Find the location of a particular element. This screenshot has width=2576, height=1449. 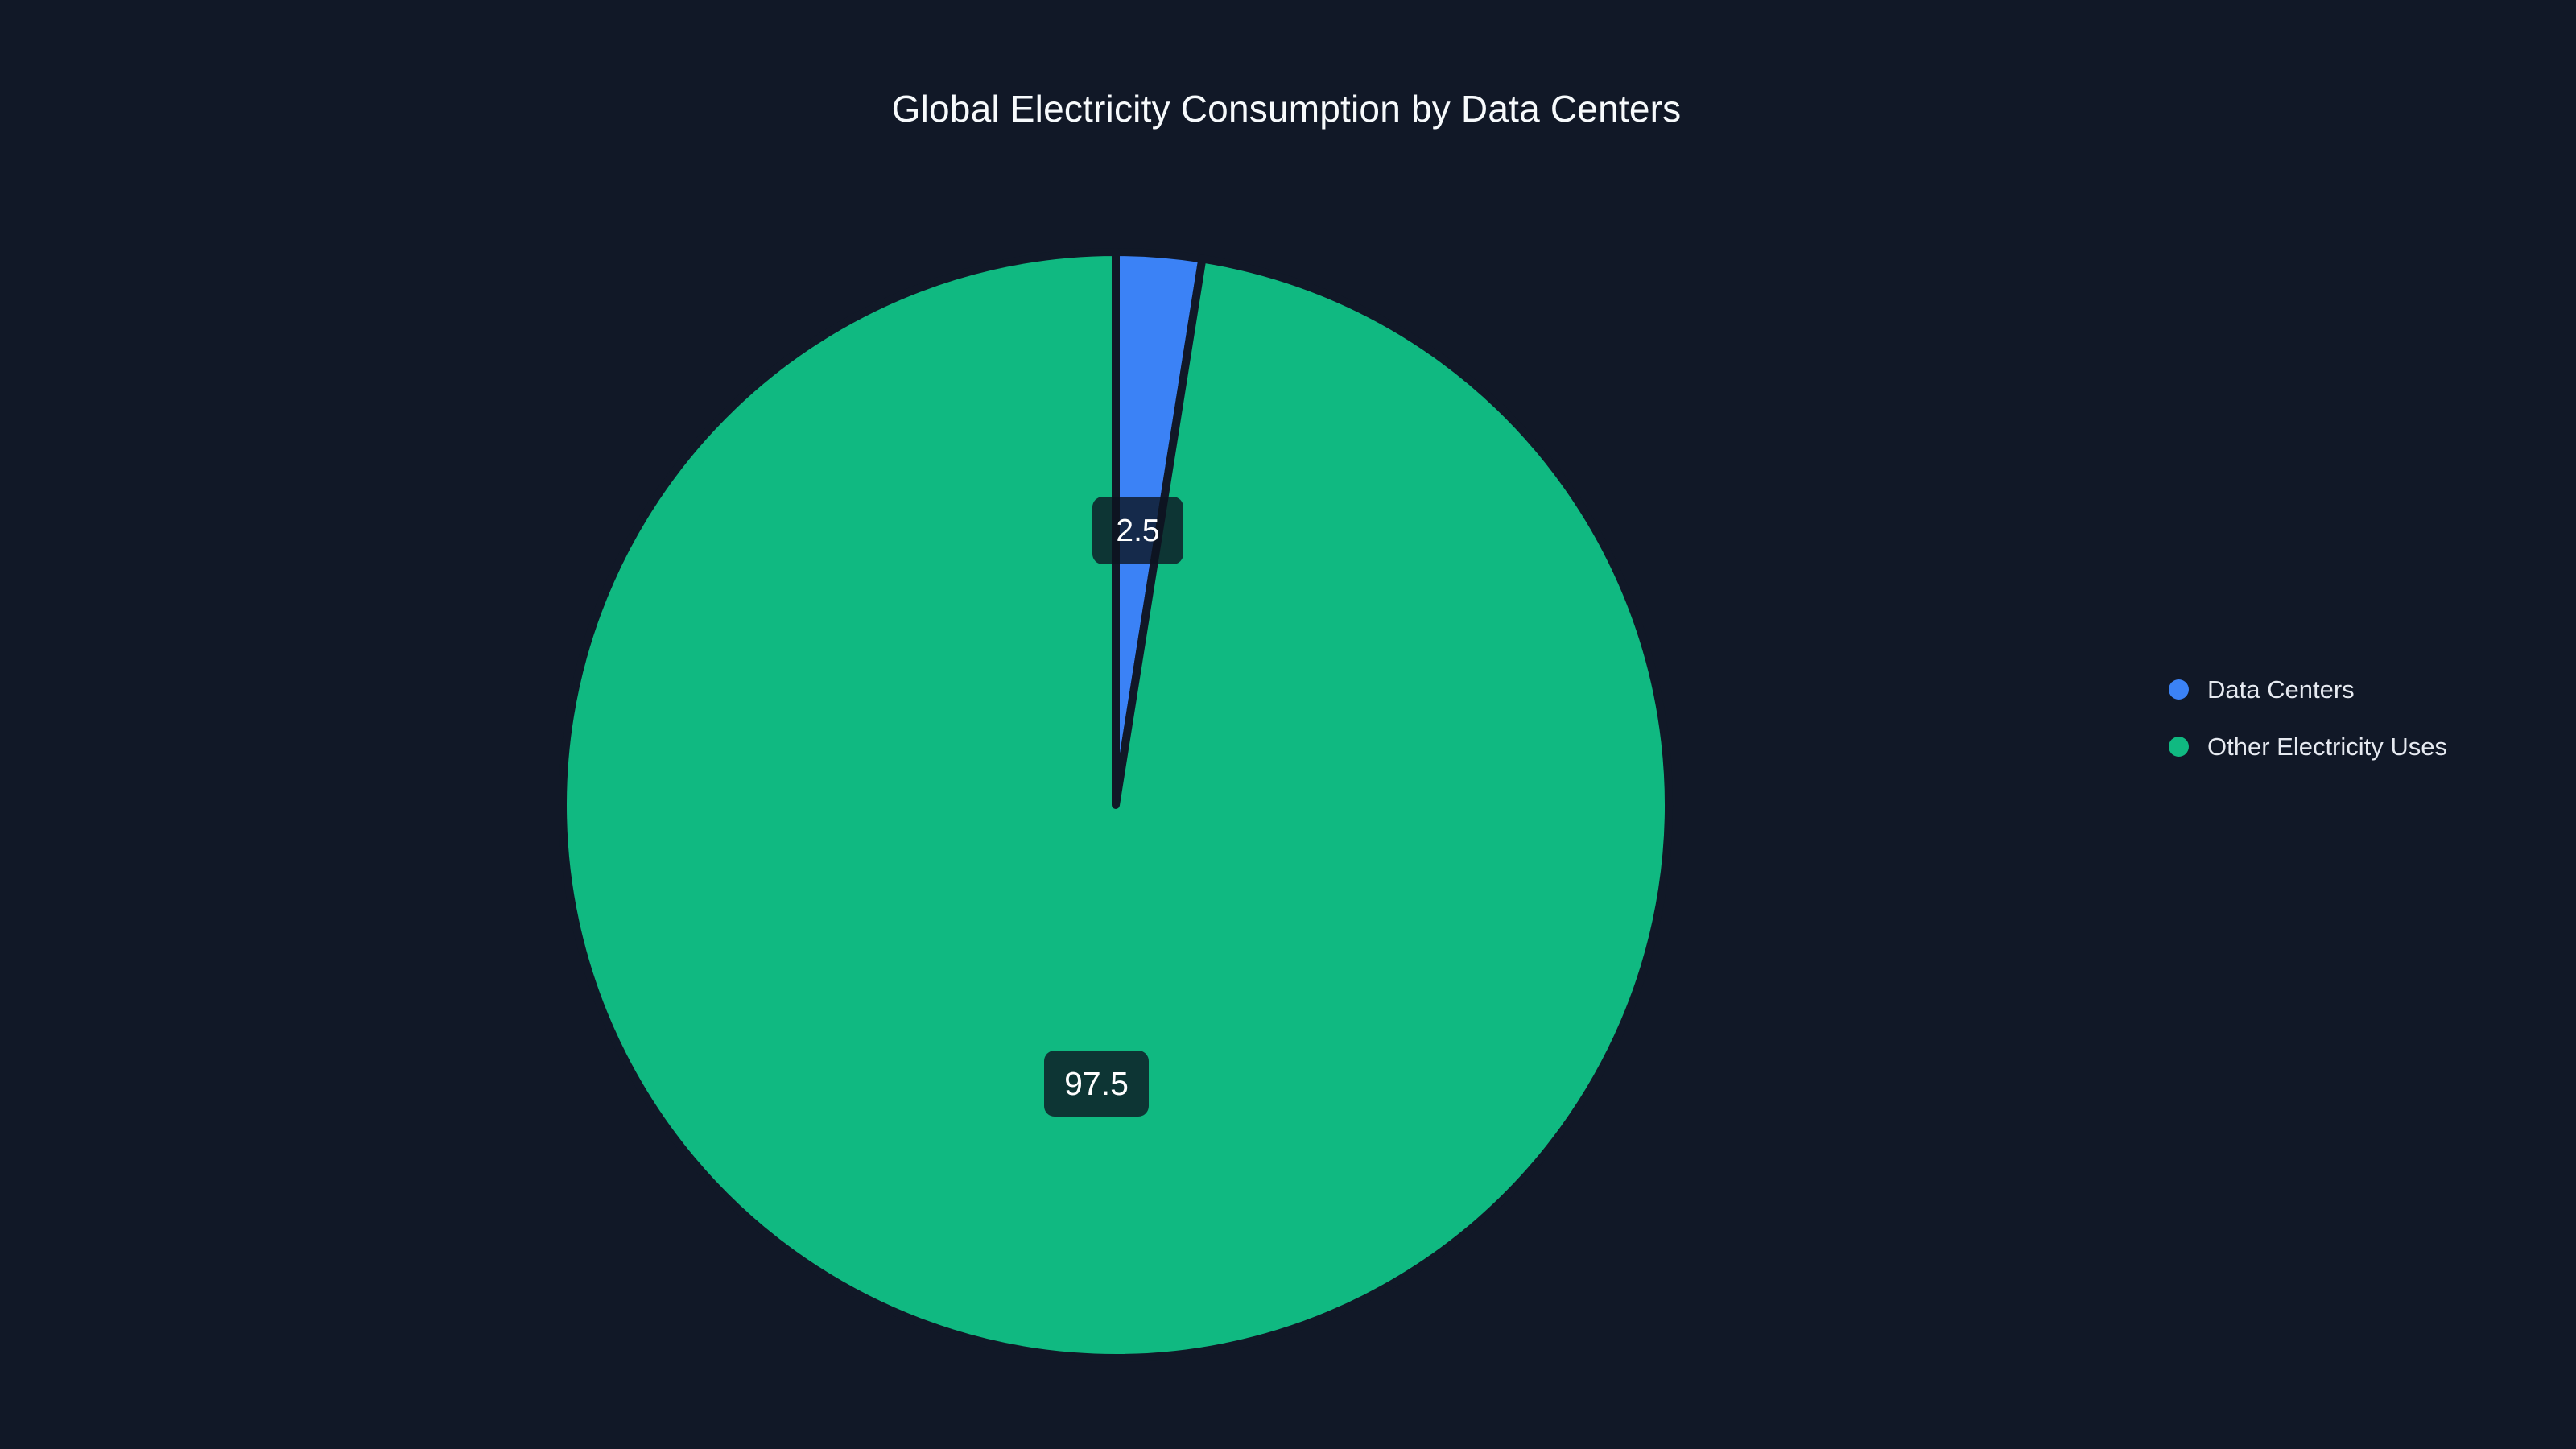

legend-item-label: Other Electricity Uses is located at coordinates (2327, 746).